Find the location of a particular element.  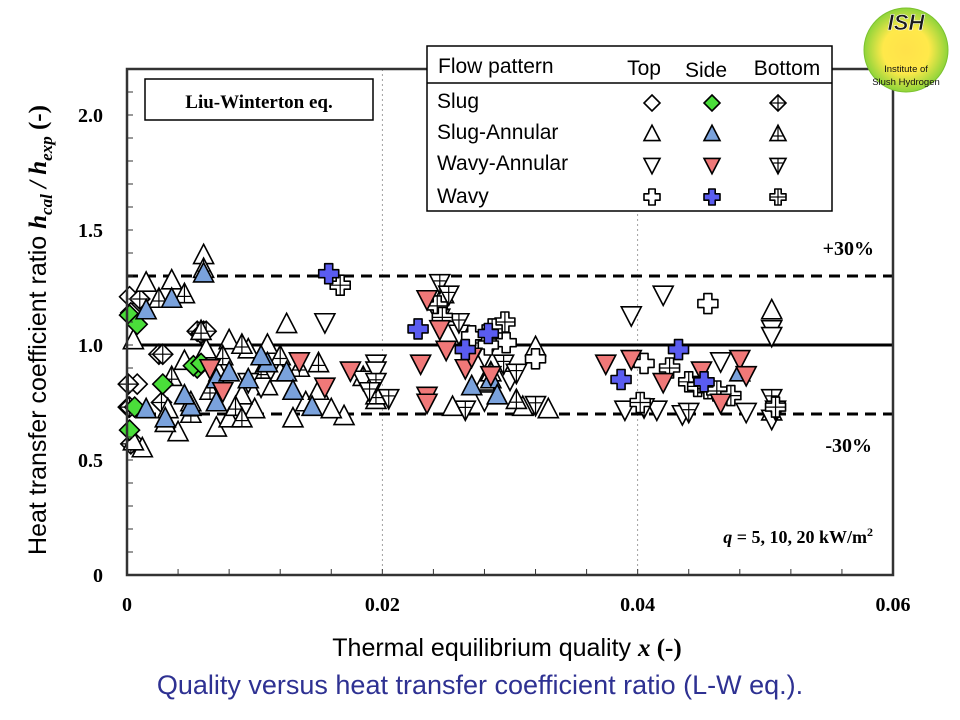

y-axis-label-sep: / is located at coordinates (38, 184).